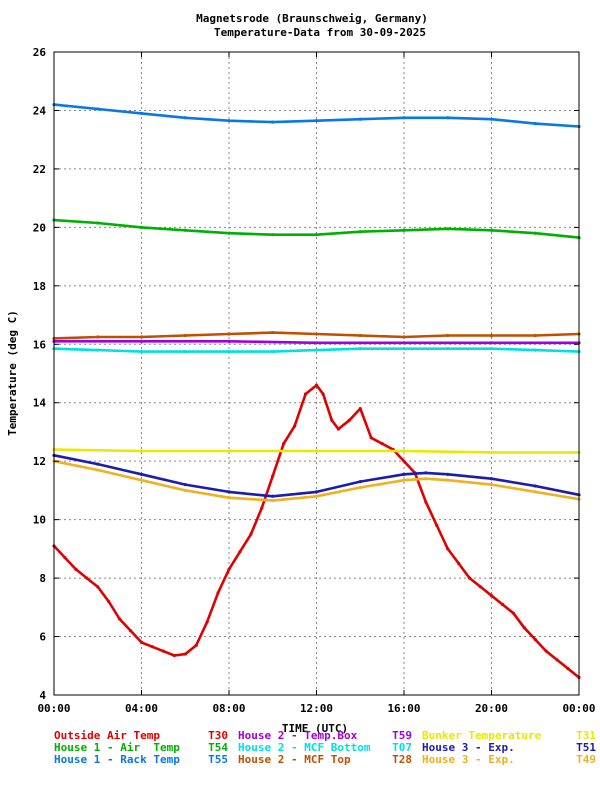  Describe the element at coordinates (316, 475) in the screenshot. I see `series-line` at that location.